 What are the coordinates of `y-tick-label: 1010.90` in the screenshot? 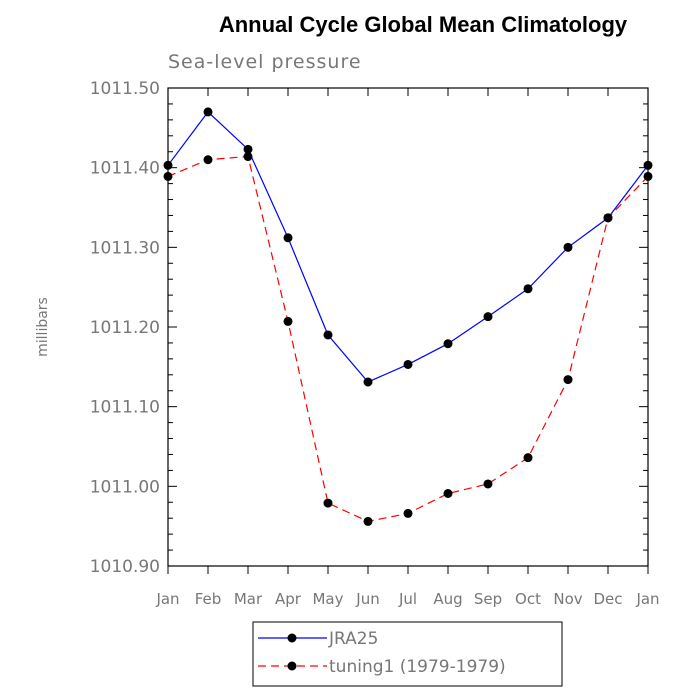 It's located at (125, 567).